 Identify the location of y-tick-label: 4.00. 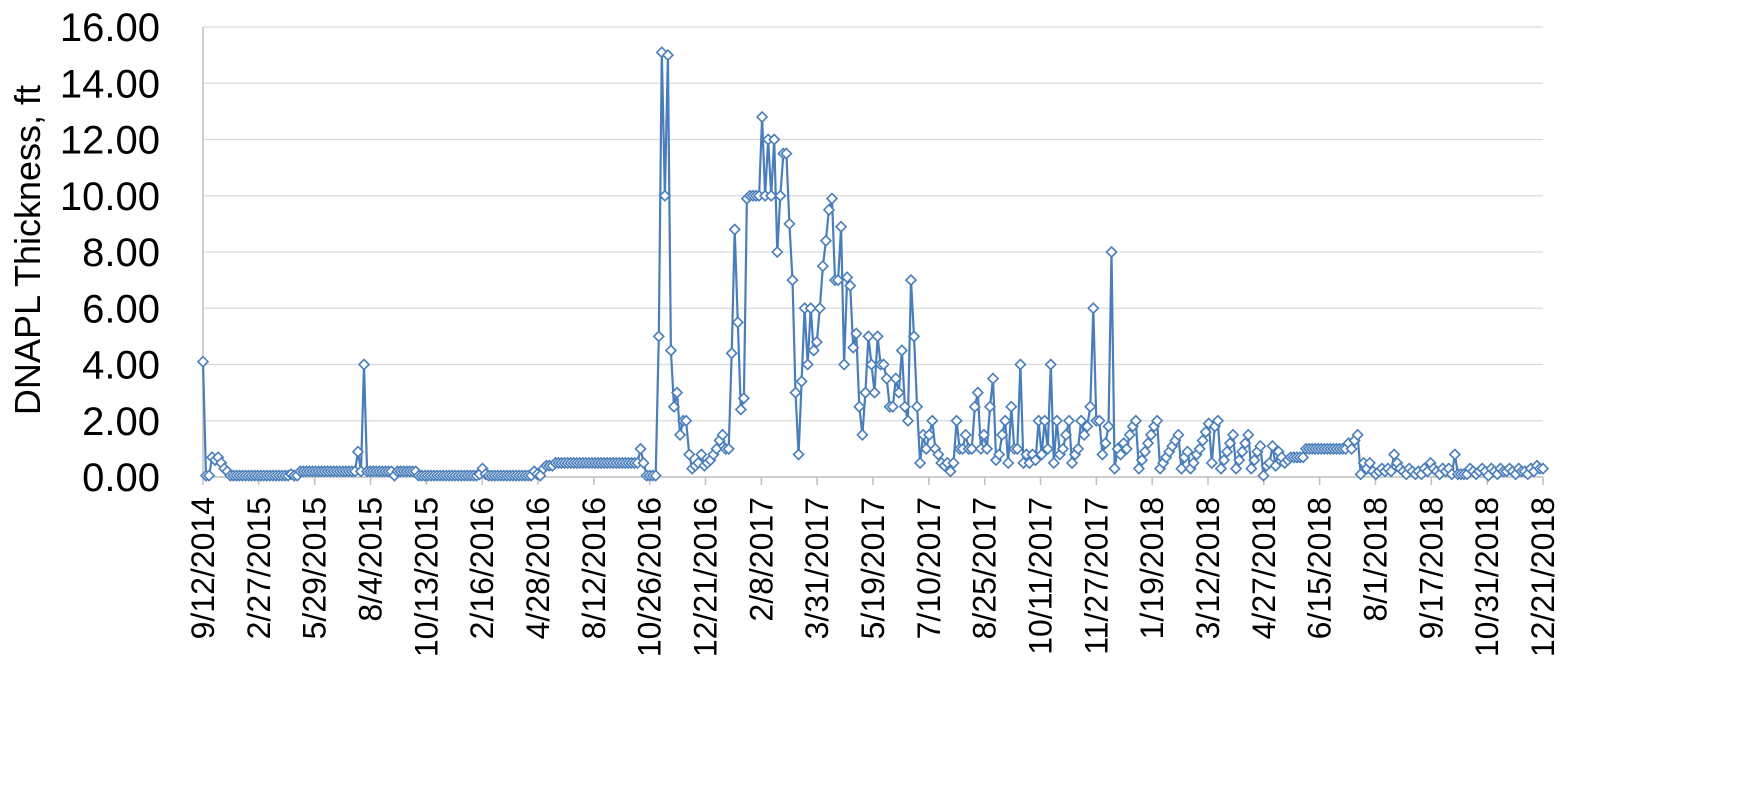
(121, 366).